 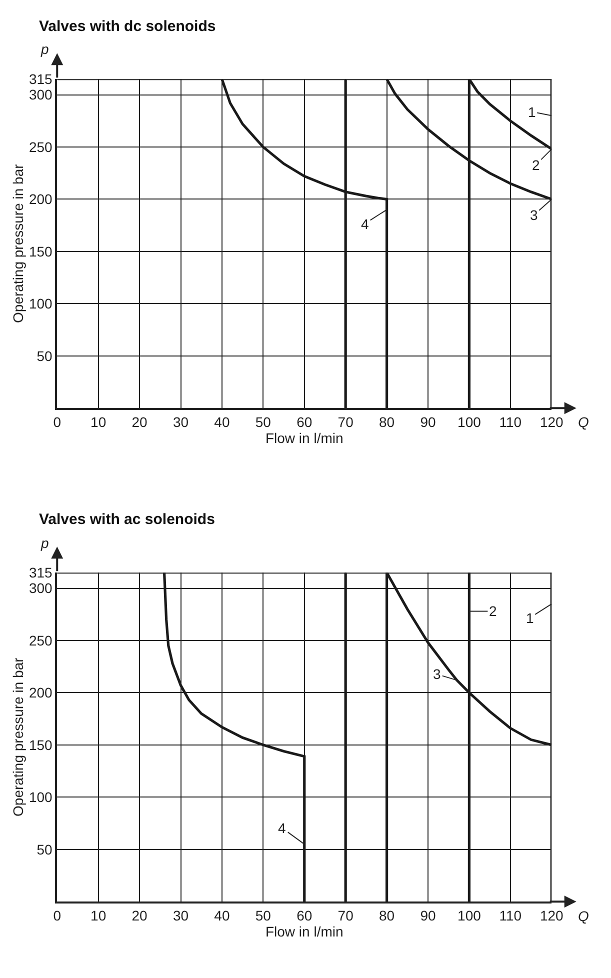 What do you see at coordinates (127, 519) in the screenshot?
I see `chart-title: Valves with ac solenoids` at bounding box center [127, 519].